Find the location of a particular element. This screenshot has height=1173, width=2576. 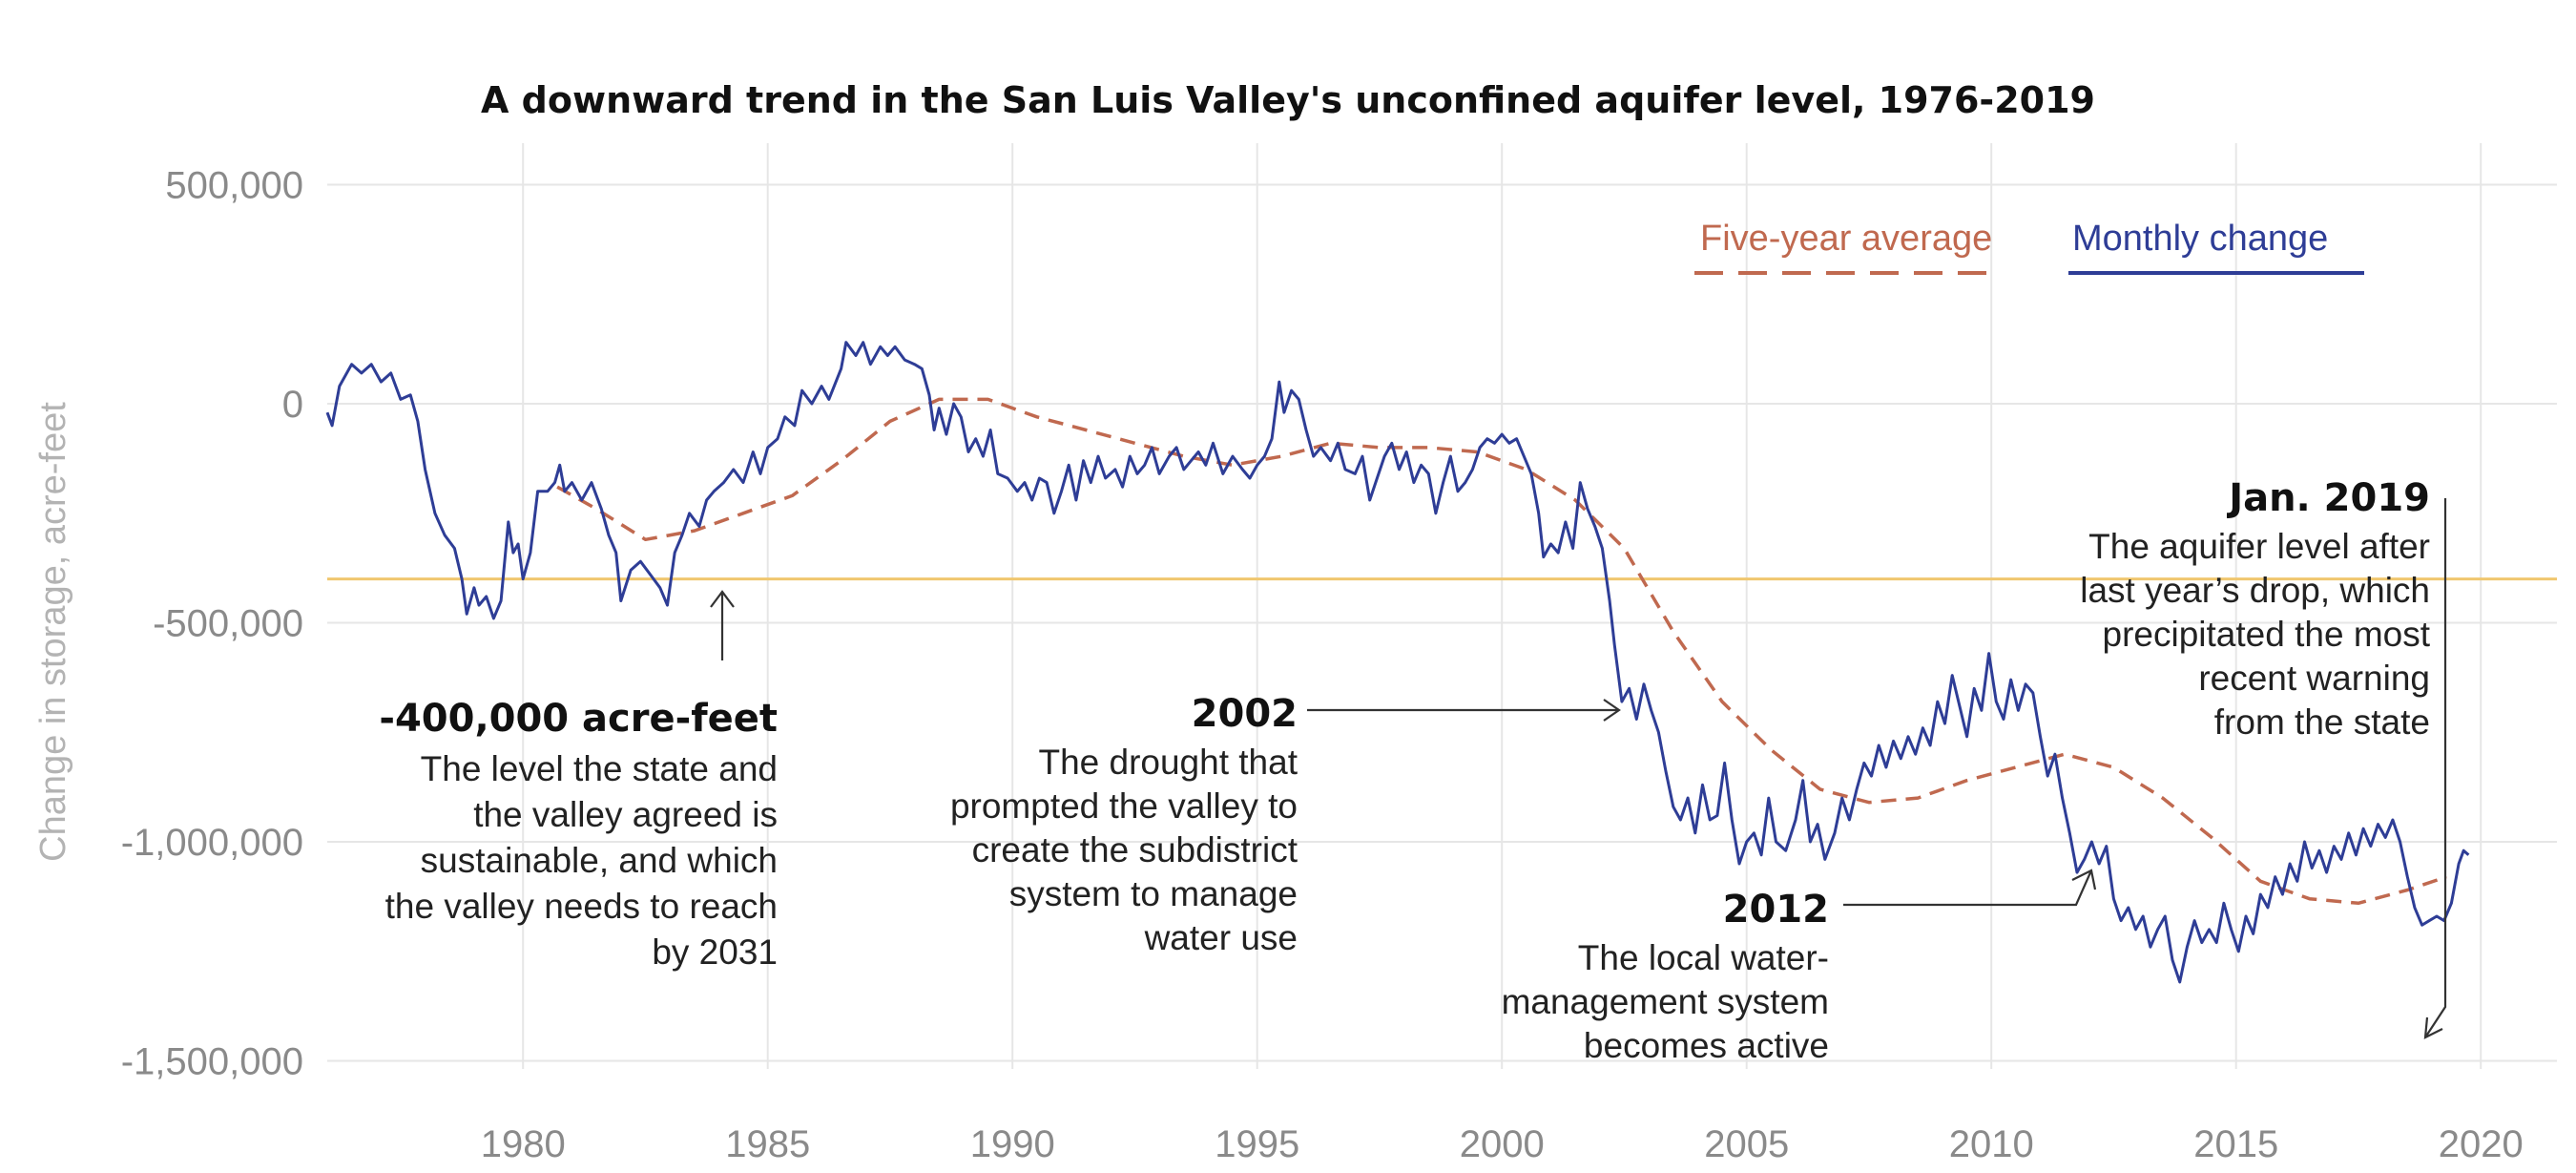

x-tick-label: 1990 is located at coordinates (1012, 1144).